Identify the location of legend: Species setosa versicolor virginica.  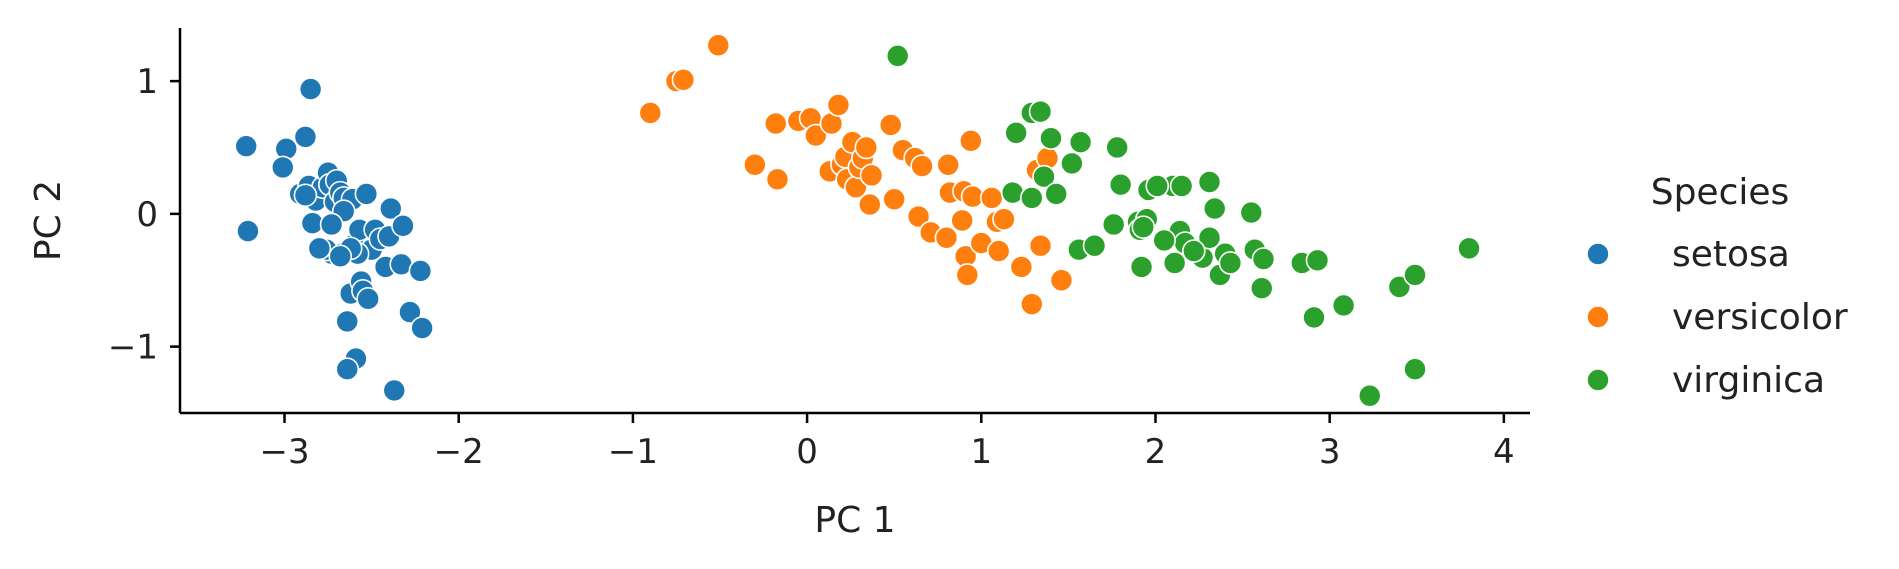
(1717, 286).